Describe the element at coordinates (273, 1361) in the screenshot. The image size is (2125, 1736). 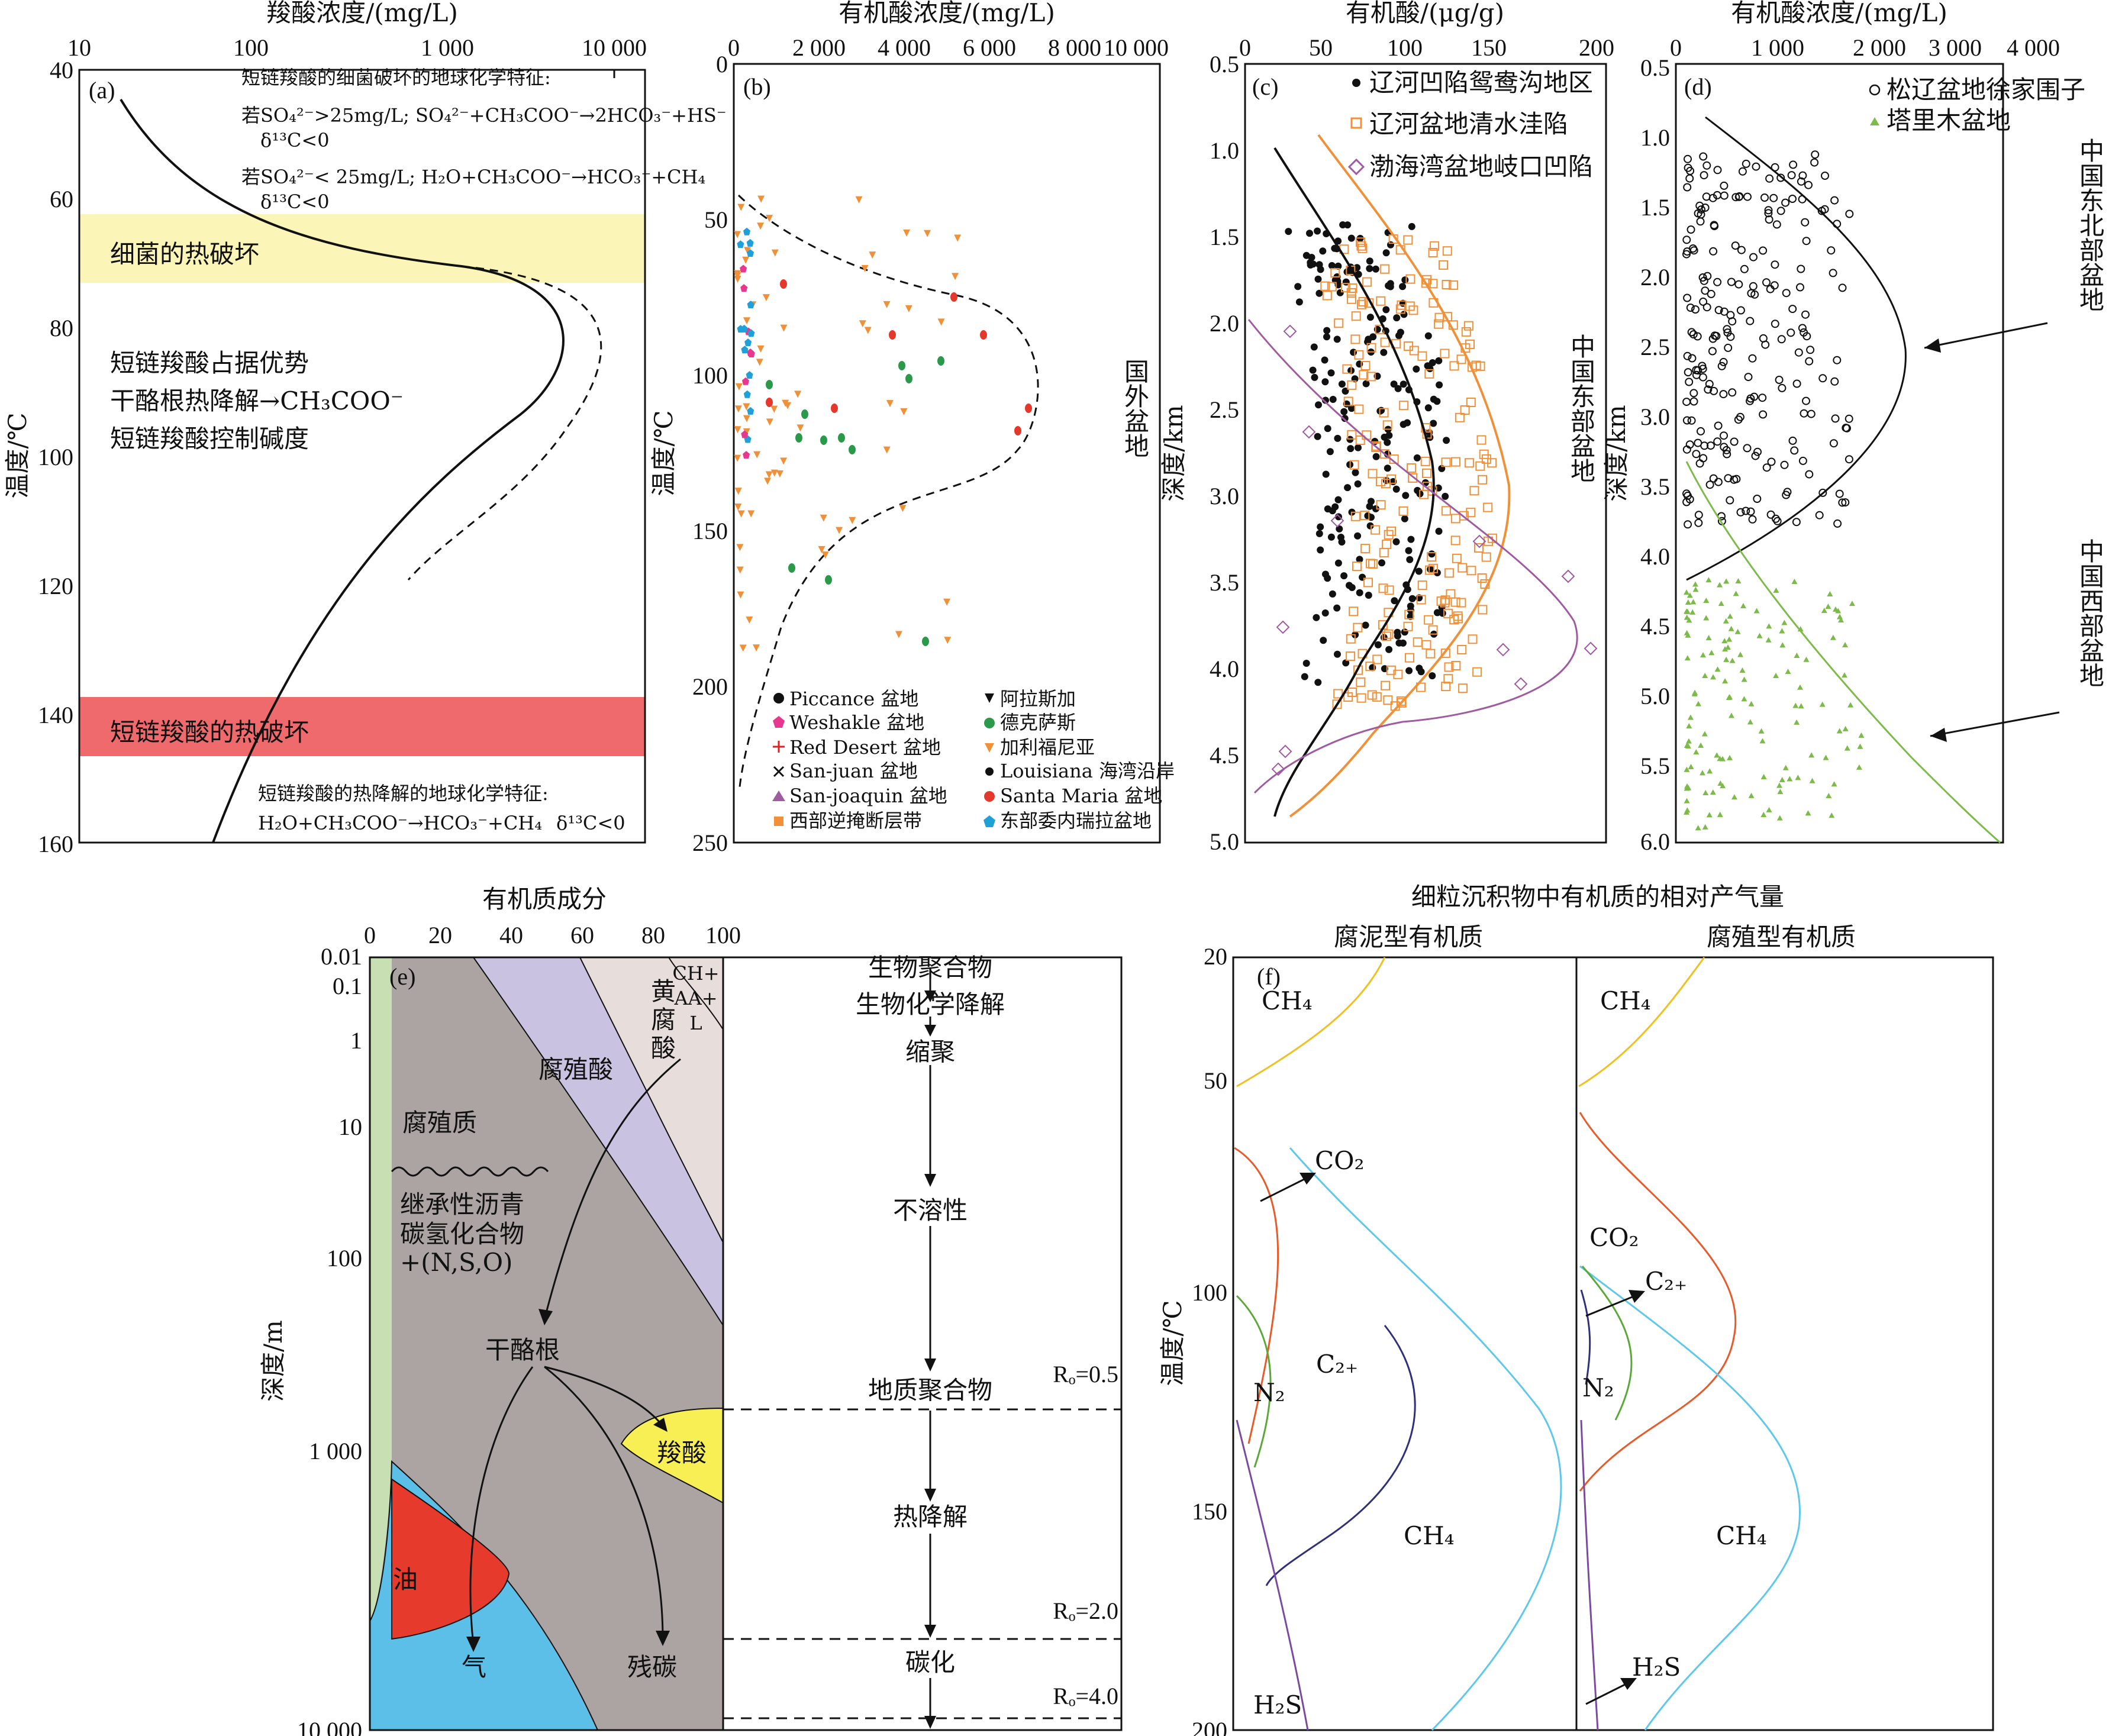
I see `panel-e-y-title: 深度/m` at that location.